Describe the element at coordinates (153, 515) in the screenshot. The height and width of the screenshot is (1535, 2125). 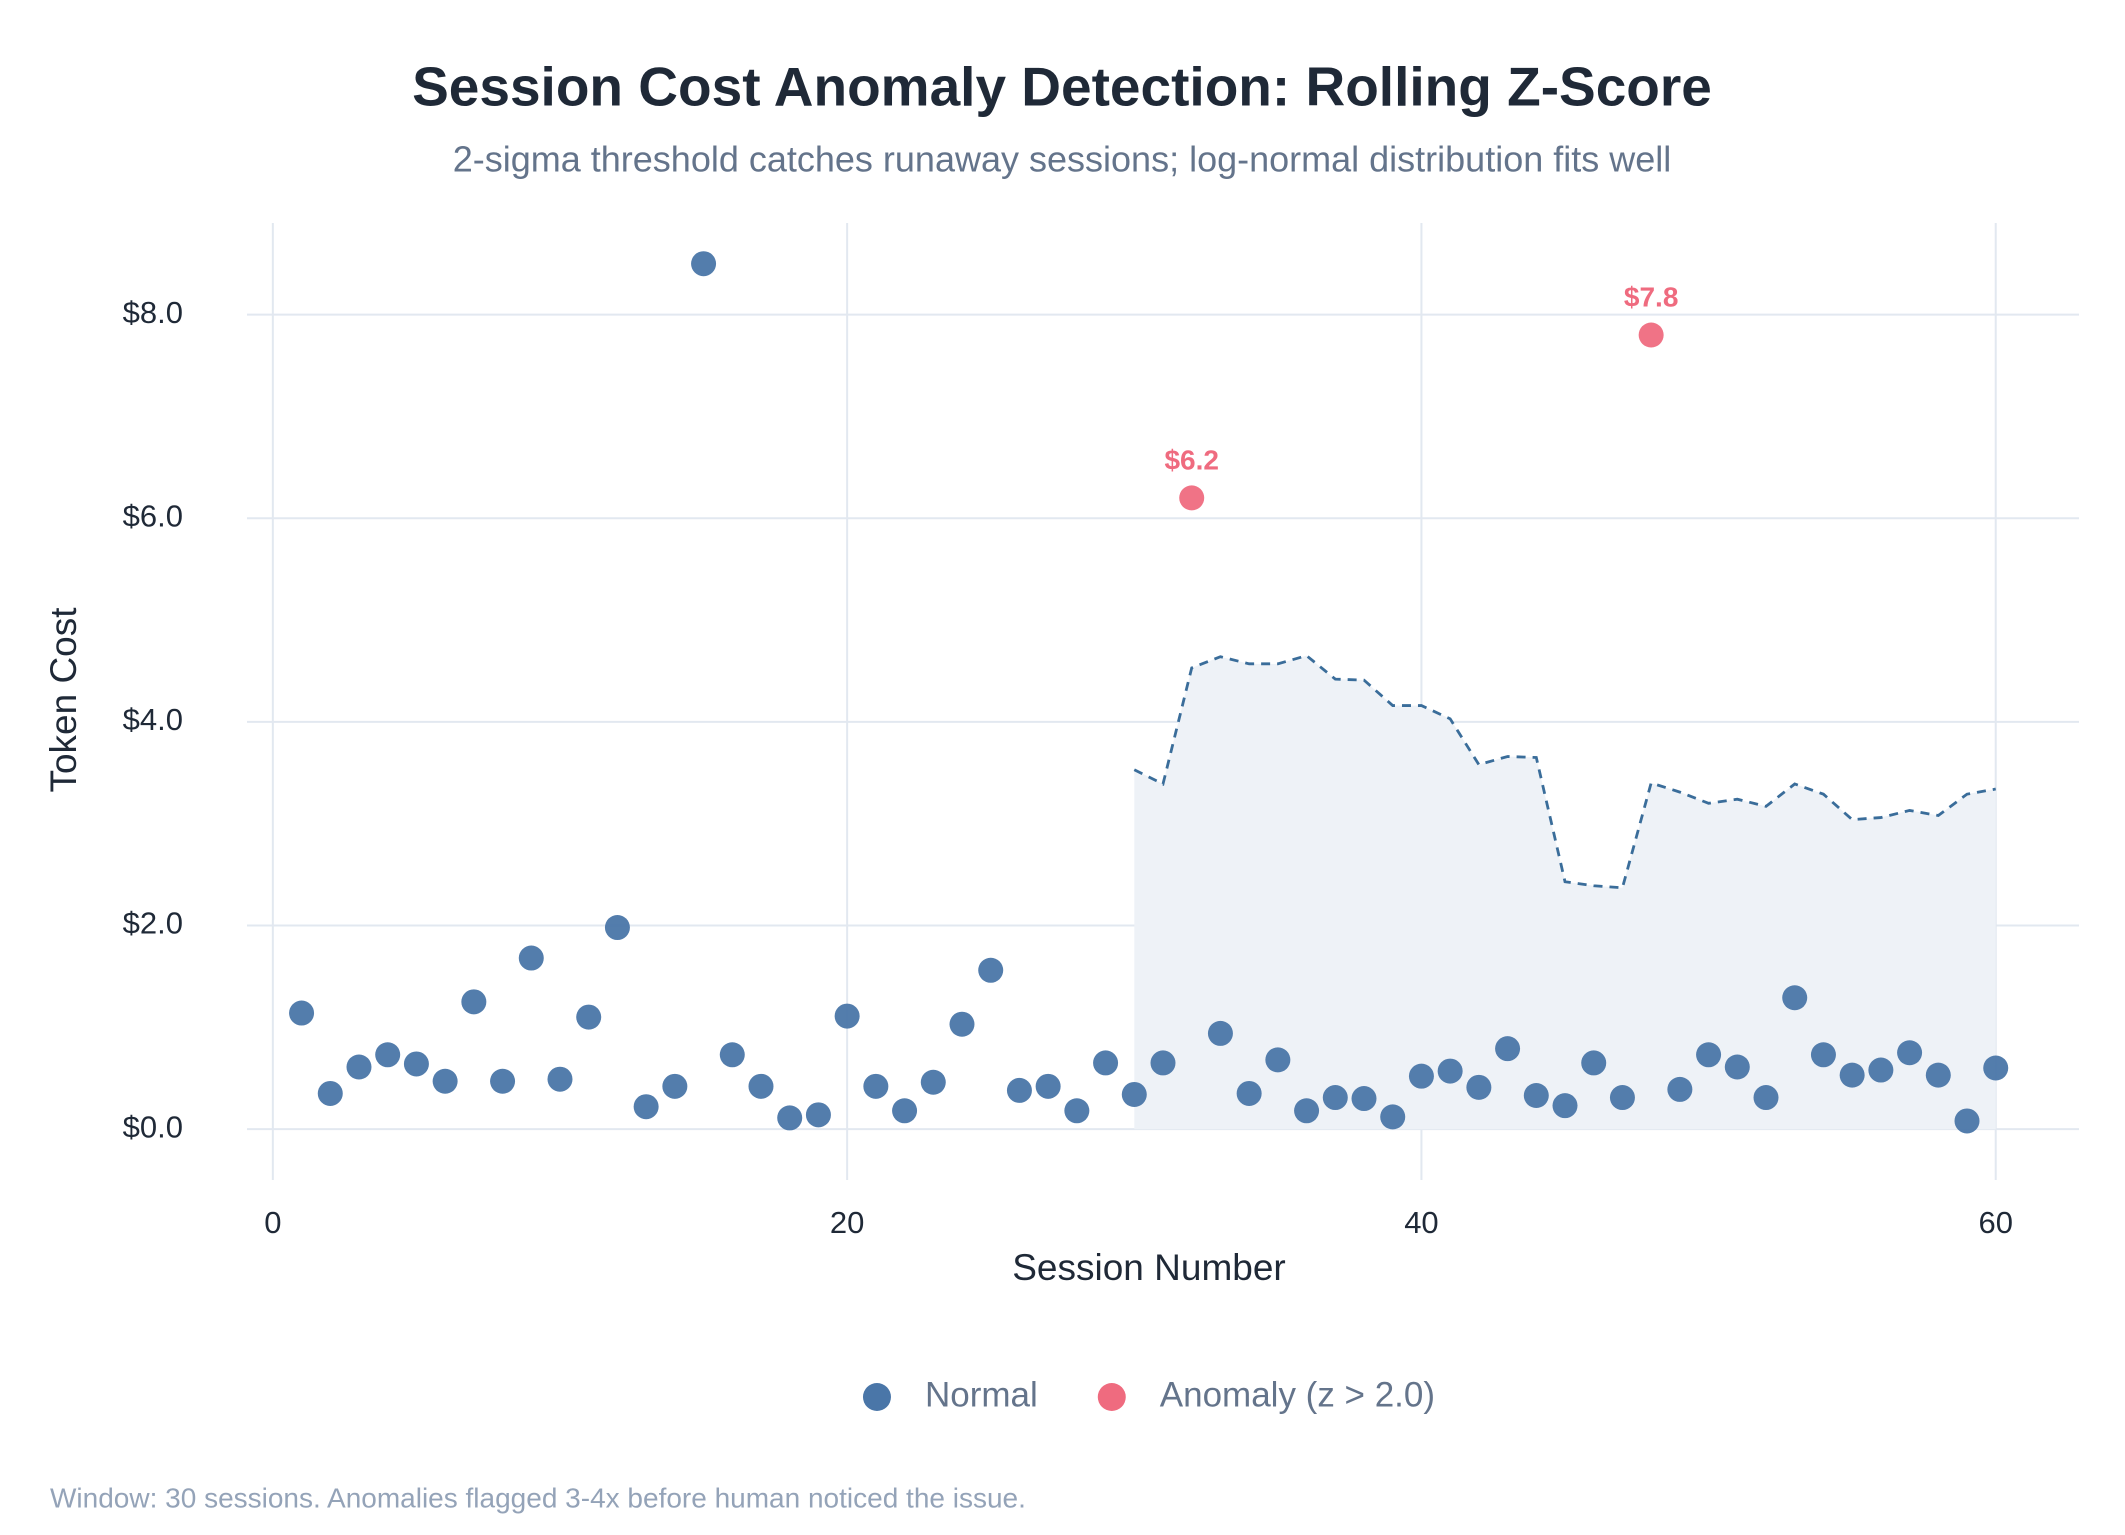
I see `y-tick-label: $6.0` at that location.